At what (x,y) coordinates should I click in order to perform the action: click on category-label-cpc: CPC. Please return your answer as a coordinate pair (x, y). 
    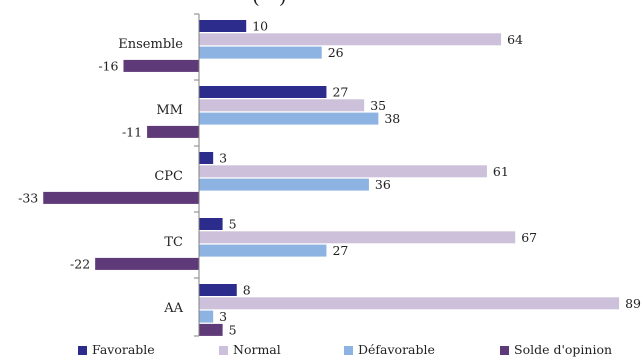
    Looking at the image, I should click on (168, 176).